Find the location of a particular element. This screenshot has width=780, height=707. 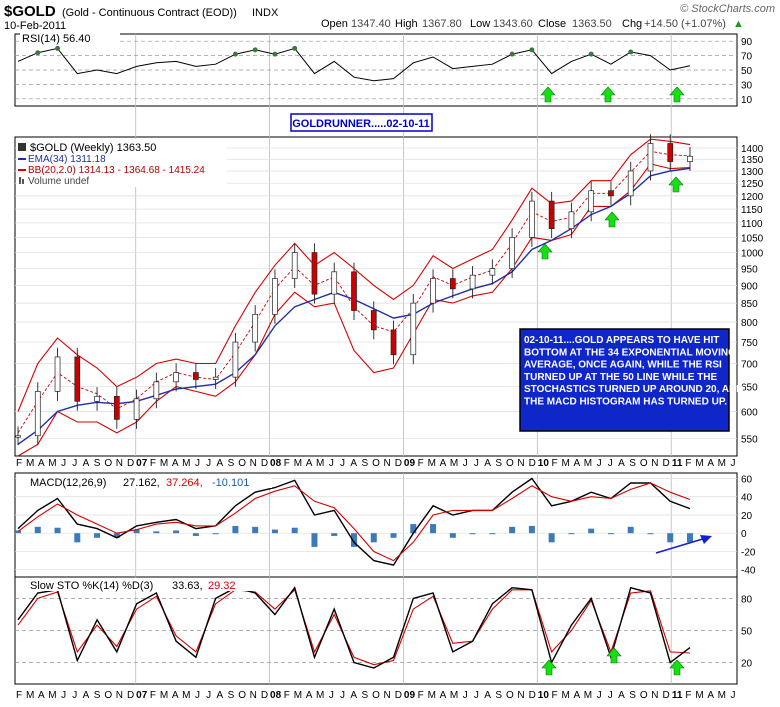

price-legend-main: $GOLD (Weekly) 1363.50 is located at coordinates (93, 148).